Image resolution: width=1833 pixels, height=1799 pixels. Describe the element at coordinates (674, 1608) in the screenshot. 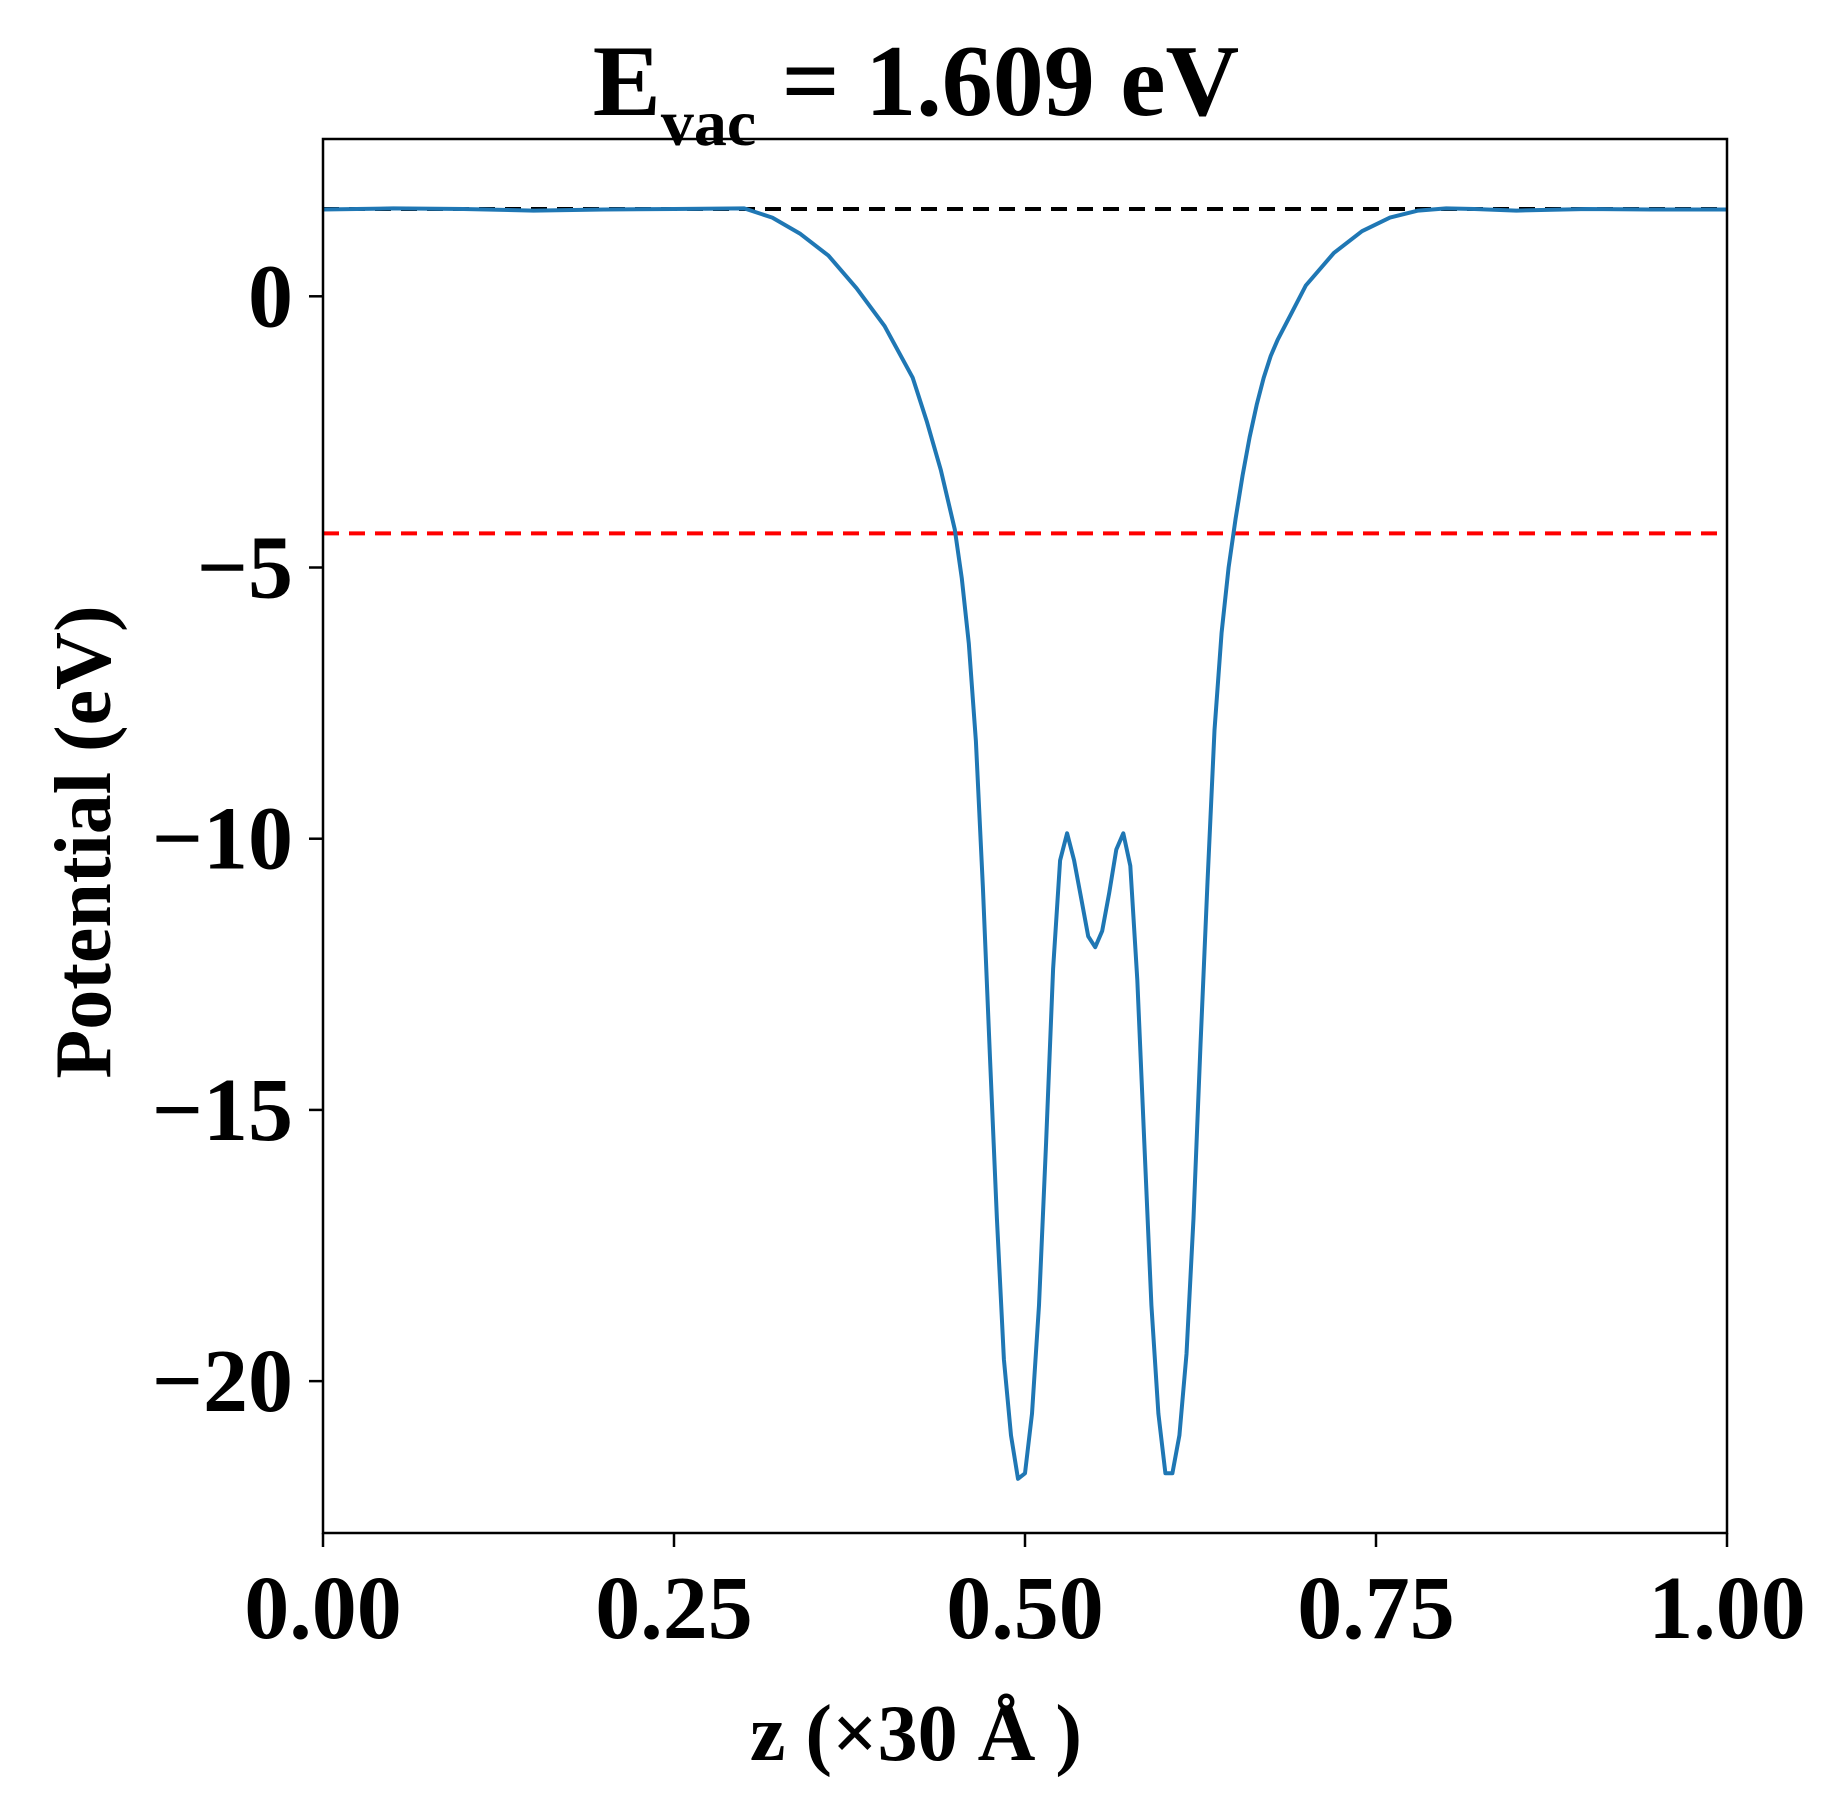

I see `x-tick-label: 0.25` at that location.